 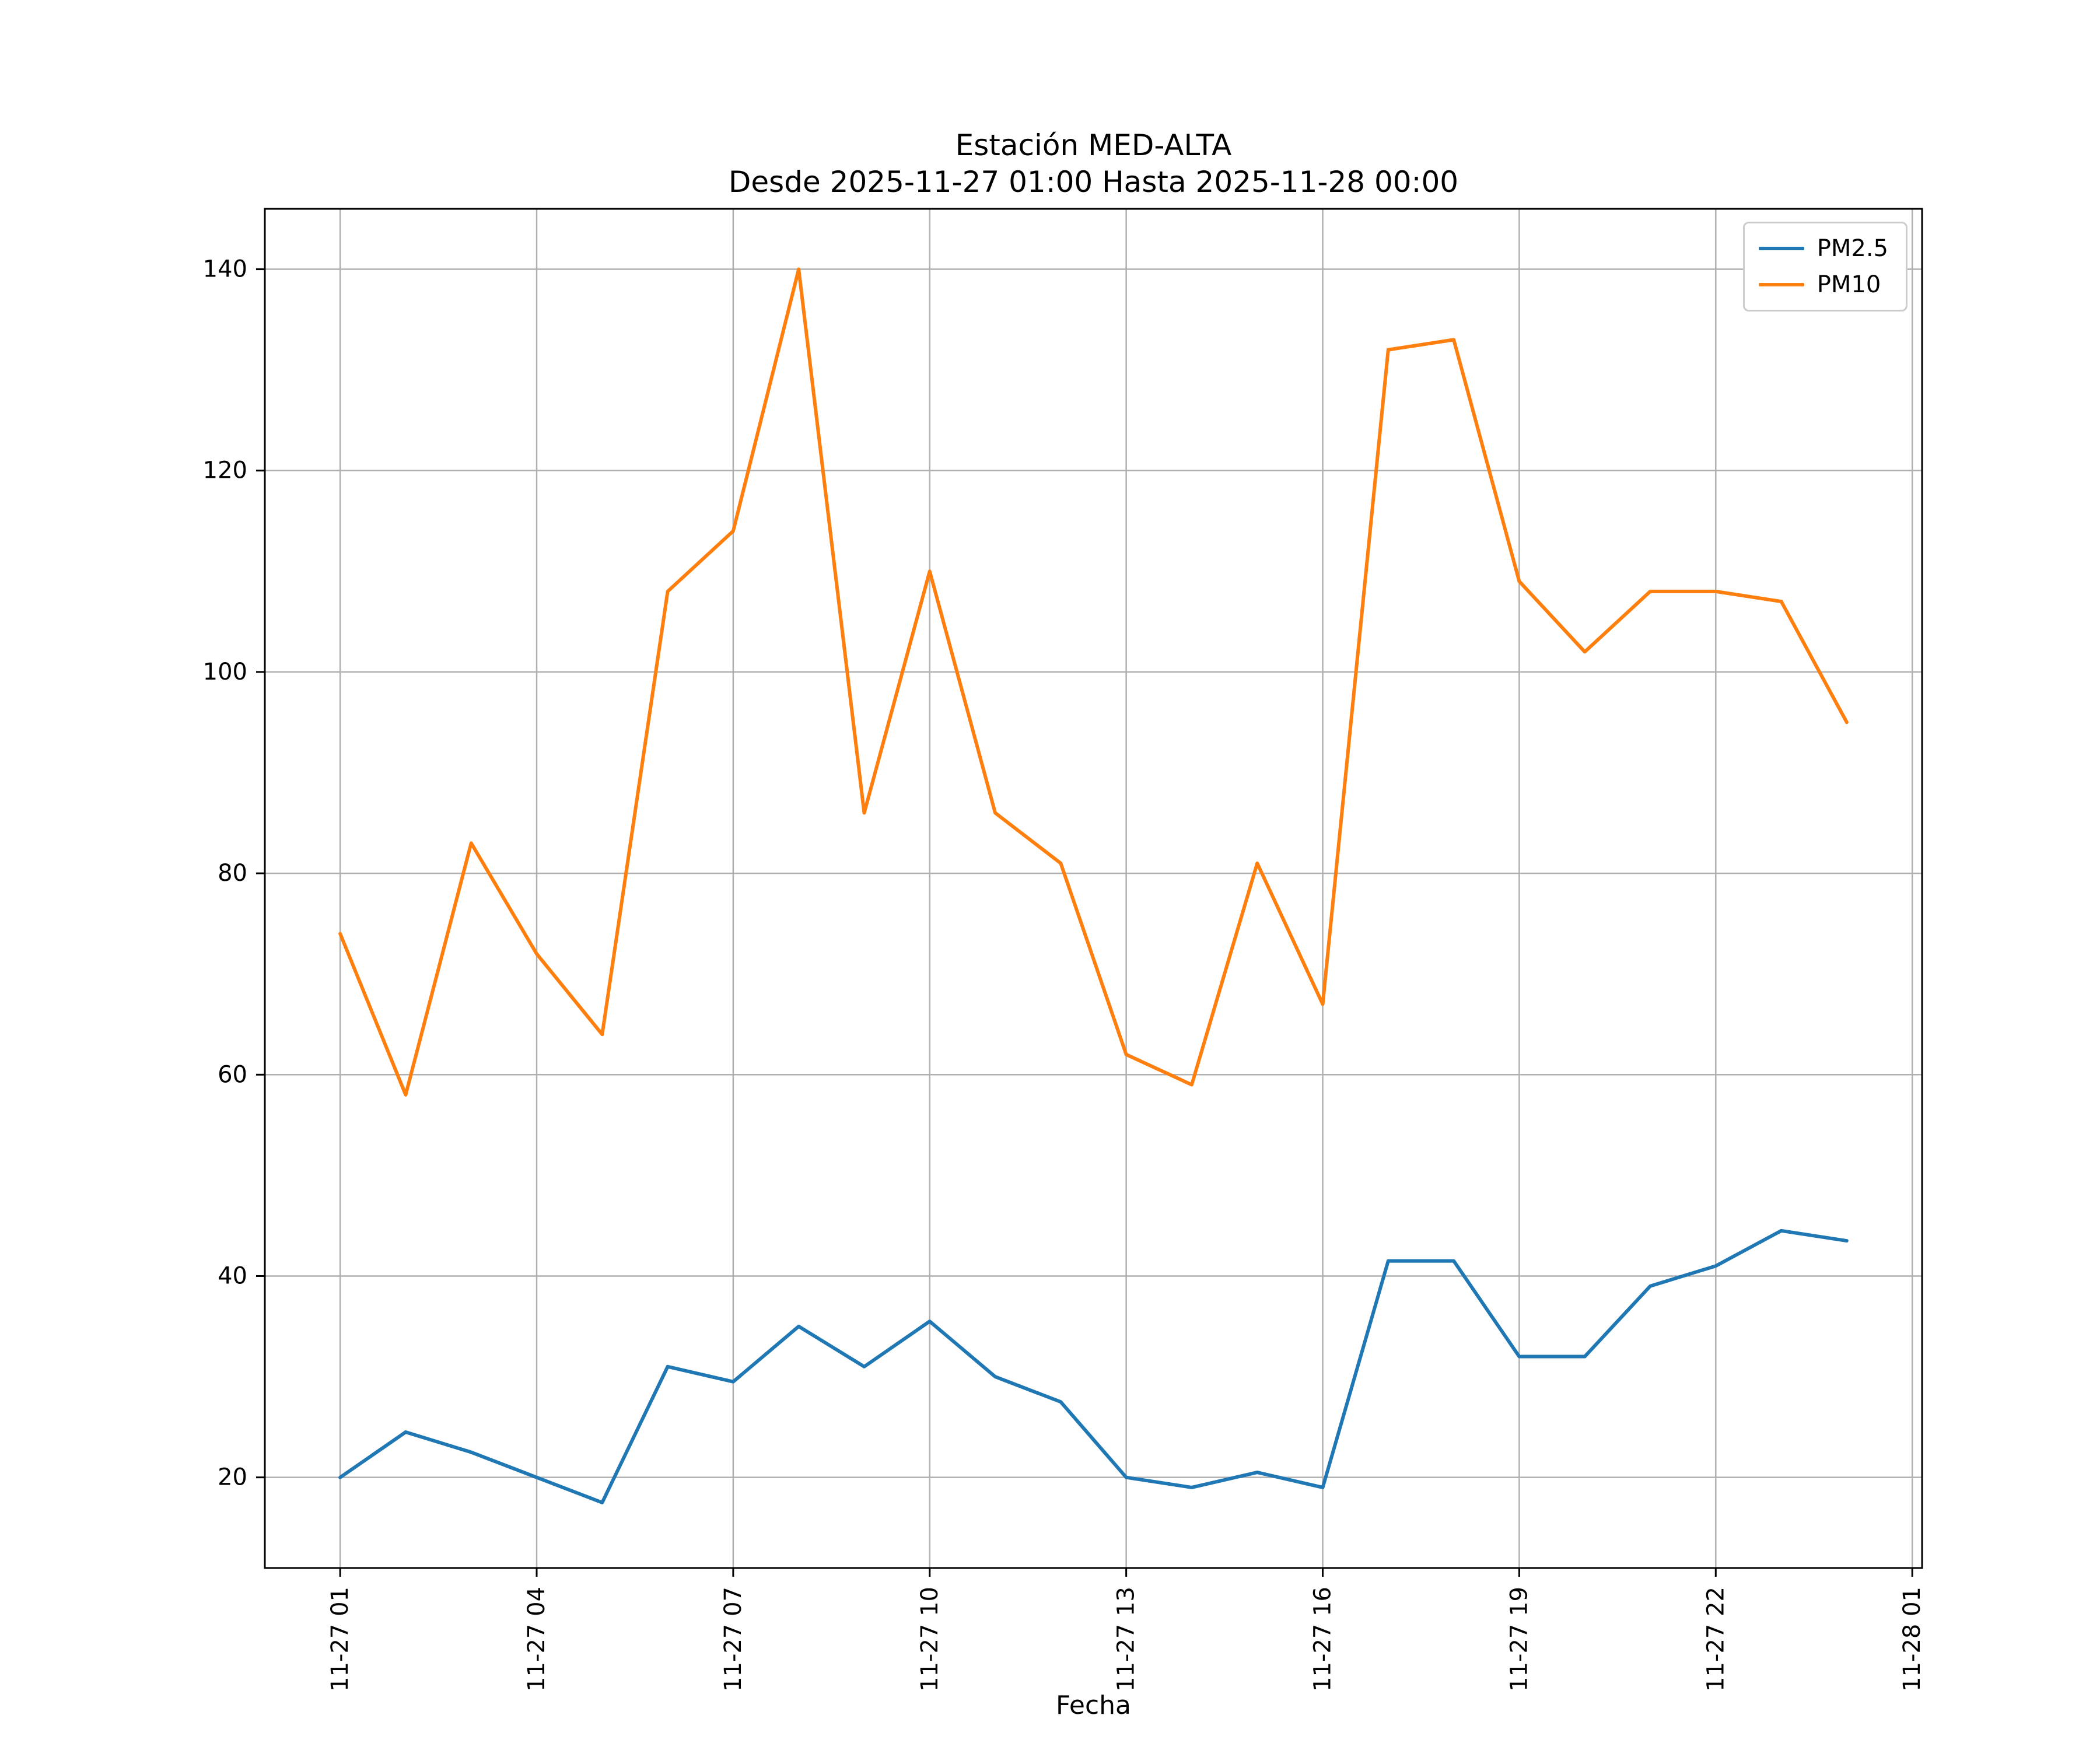 I want to click on y-tick-label: 40, so click(x=232, y=1275).